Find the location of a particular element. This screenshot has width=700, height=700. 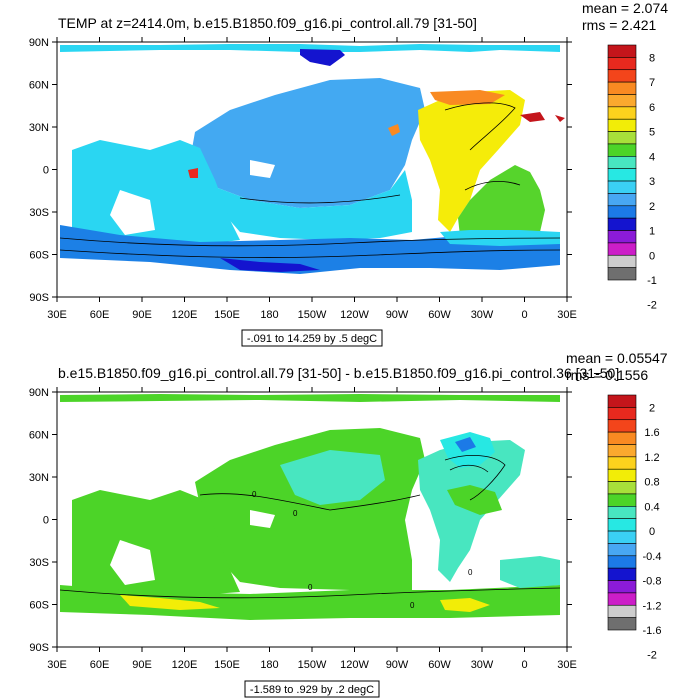

panel-2-rms: rms = 0.1556 is located at coordinates (607, 375).